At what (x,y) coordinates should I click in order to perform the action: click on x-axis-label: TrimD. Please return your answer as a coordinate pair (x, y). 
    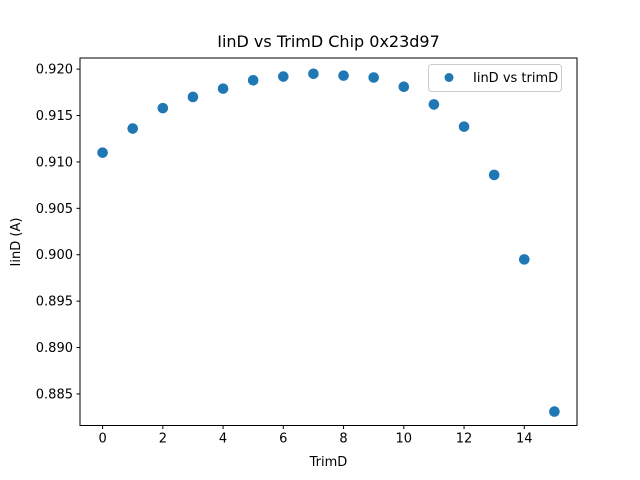
    Looking at the image, I should click on (328, 462).